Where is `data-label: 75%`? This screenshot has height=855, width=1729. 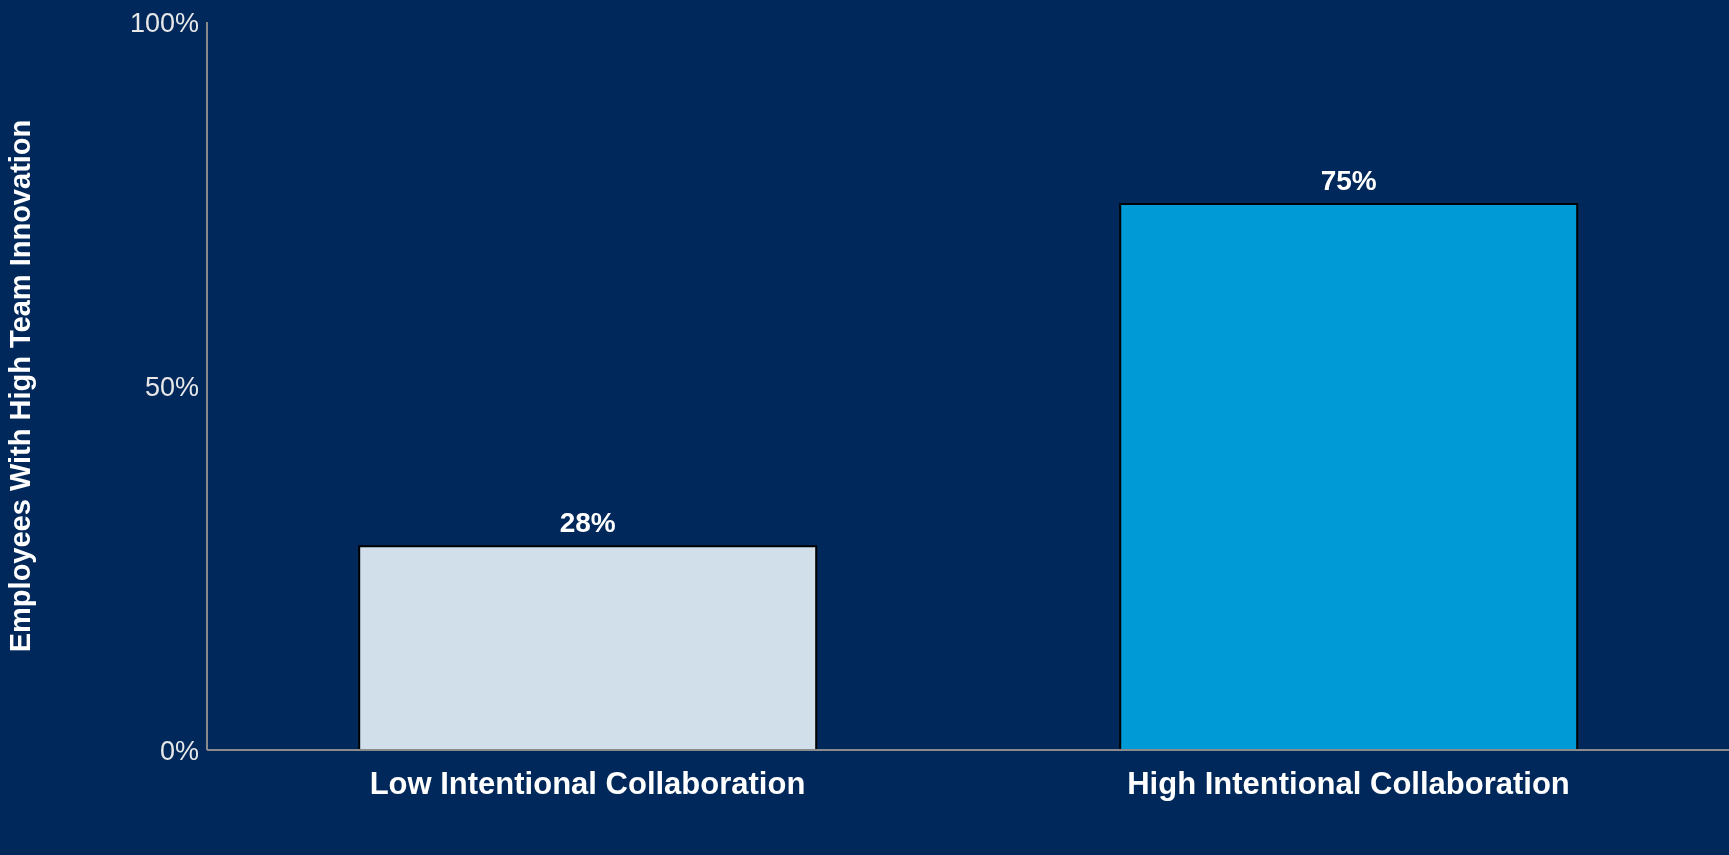 data-label: 75% is located at coordinates (1348, 180).